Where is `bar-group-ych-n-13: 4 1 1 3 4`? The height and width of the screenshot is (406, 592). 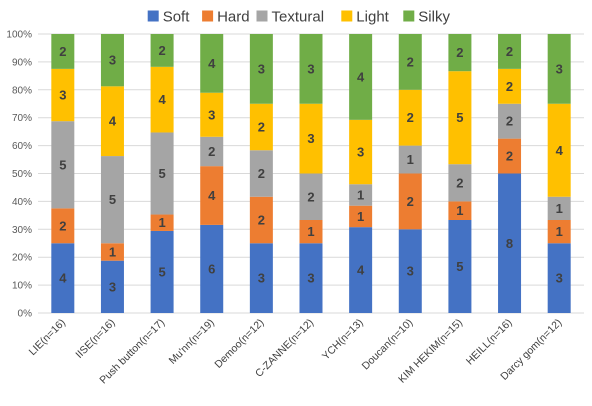
bar-group-ych-n-13: 4 1 1 3 4 is located at coordinates (361, 173).